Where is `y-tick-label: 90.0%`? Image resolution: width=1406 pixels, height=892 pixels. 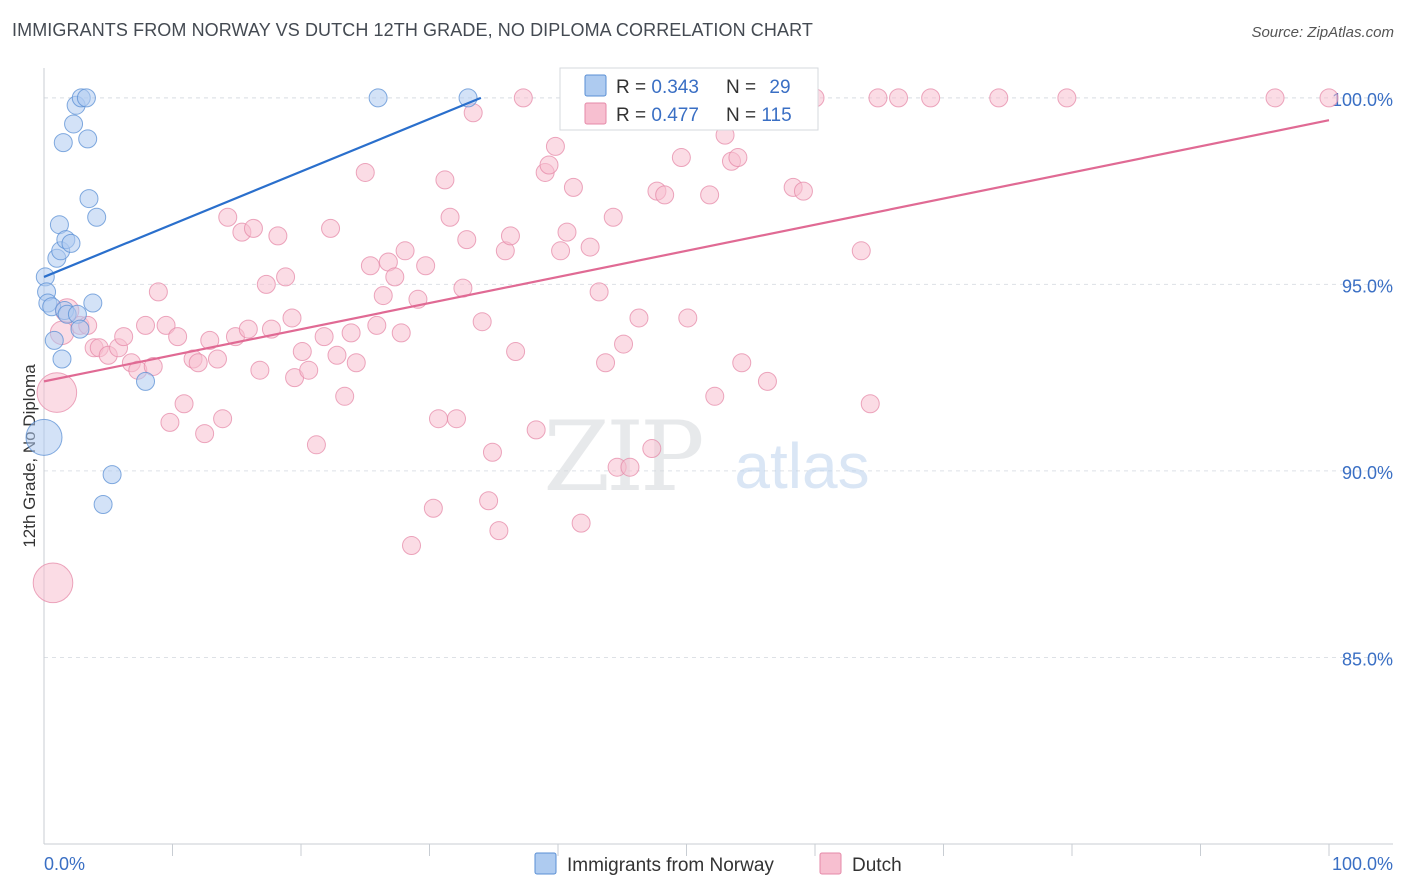
y-tick-label: 90.0% is located at coordinates (1367, 473).